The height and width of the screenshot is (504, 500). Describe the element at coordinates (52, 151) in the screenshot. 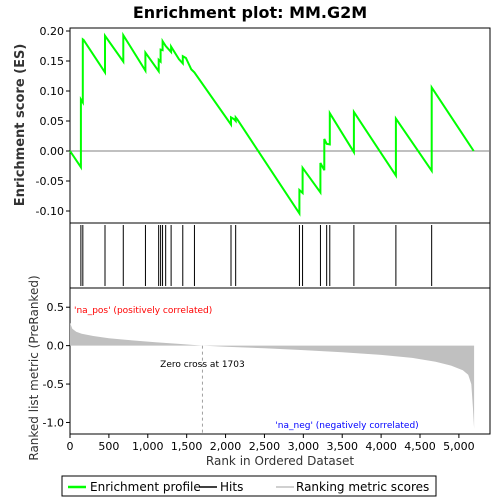

I see `es-y-tick-label: 0.00` at that location.